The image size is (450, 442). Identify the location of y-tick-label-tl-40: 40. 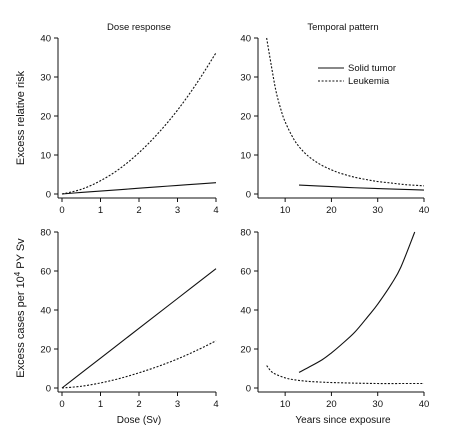
(45, 39).